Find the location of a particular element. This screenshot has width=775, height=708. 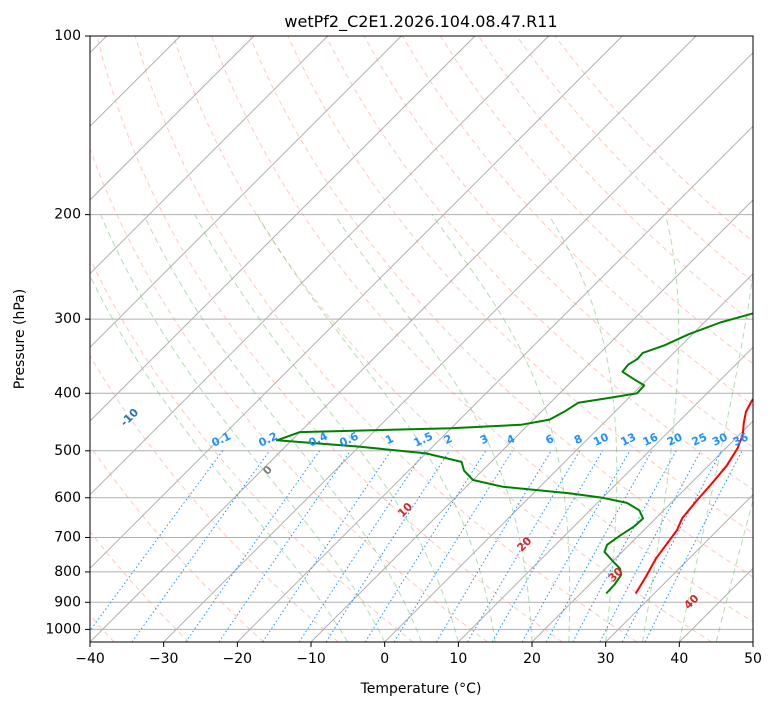

chart-title: wetPf2_C2E1.2026.104.08.47.R11 is located at coordinates (420, 22).